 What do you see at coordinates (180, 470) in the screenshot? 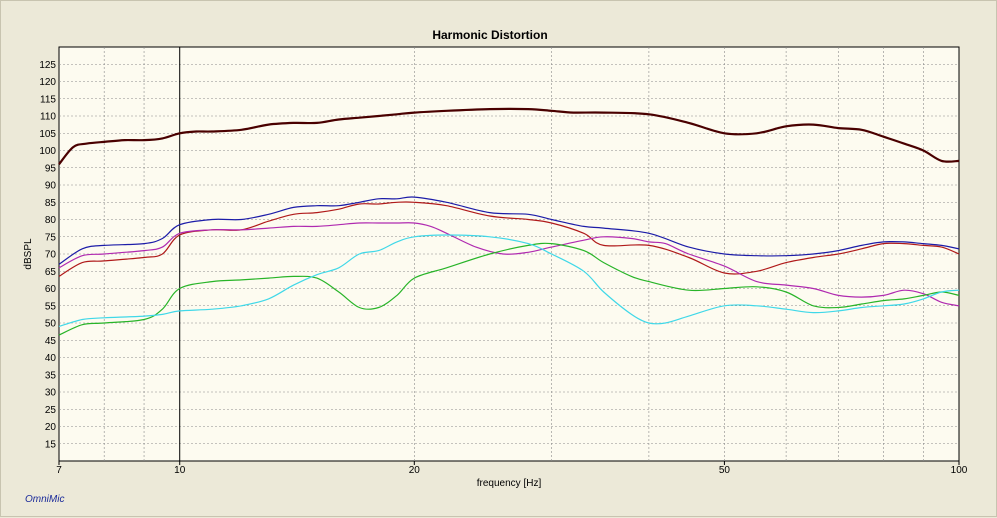
I see `x-tick-label: 10` at bounding box center [180, 470].